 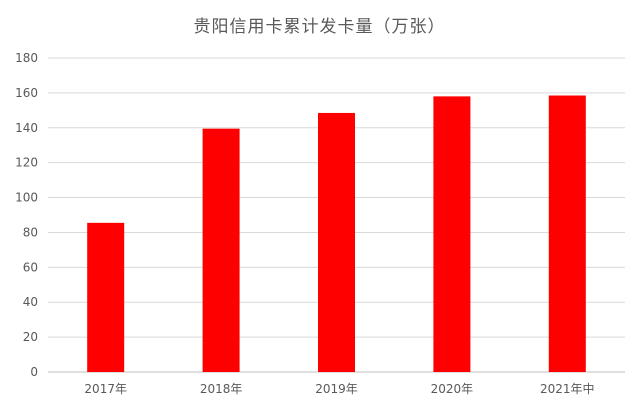 What do you see at coordinates (26, 93) in the screenshot?
I see `y-tick-label: 160` at bounding box center [26, 93].